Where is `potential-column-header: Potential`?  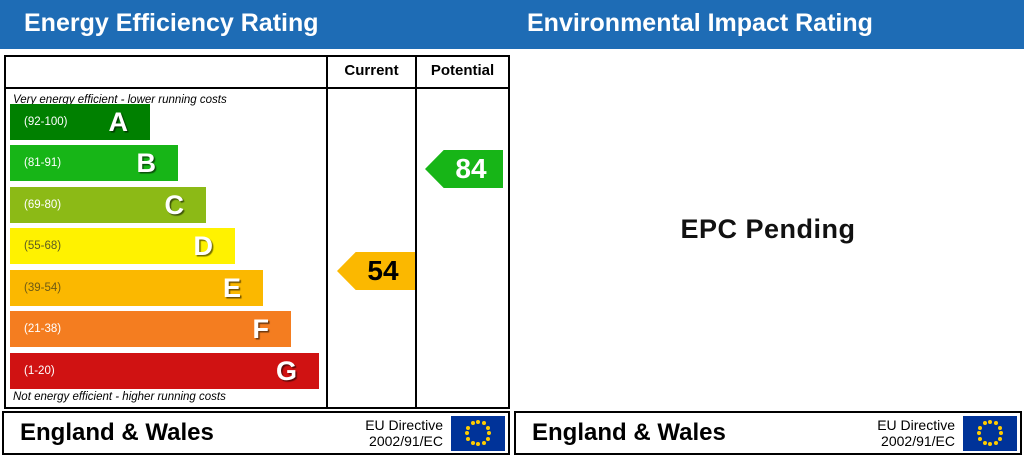 potential-column-header: Potential is located at coordinates (462, 70).